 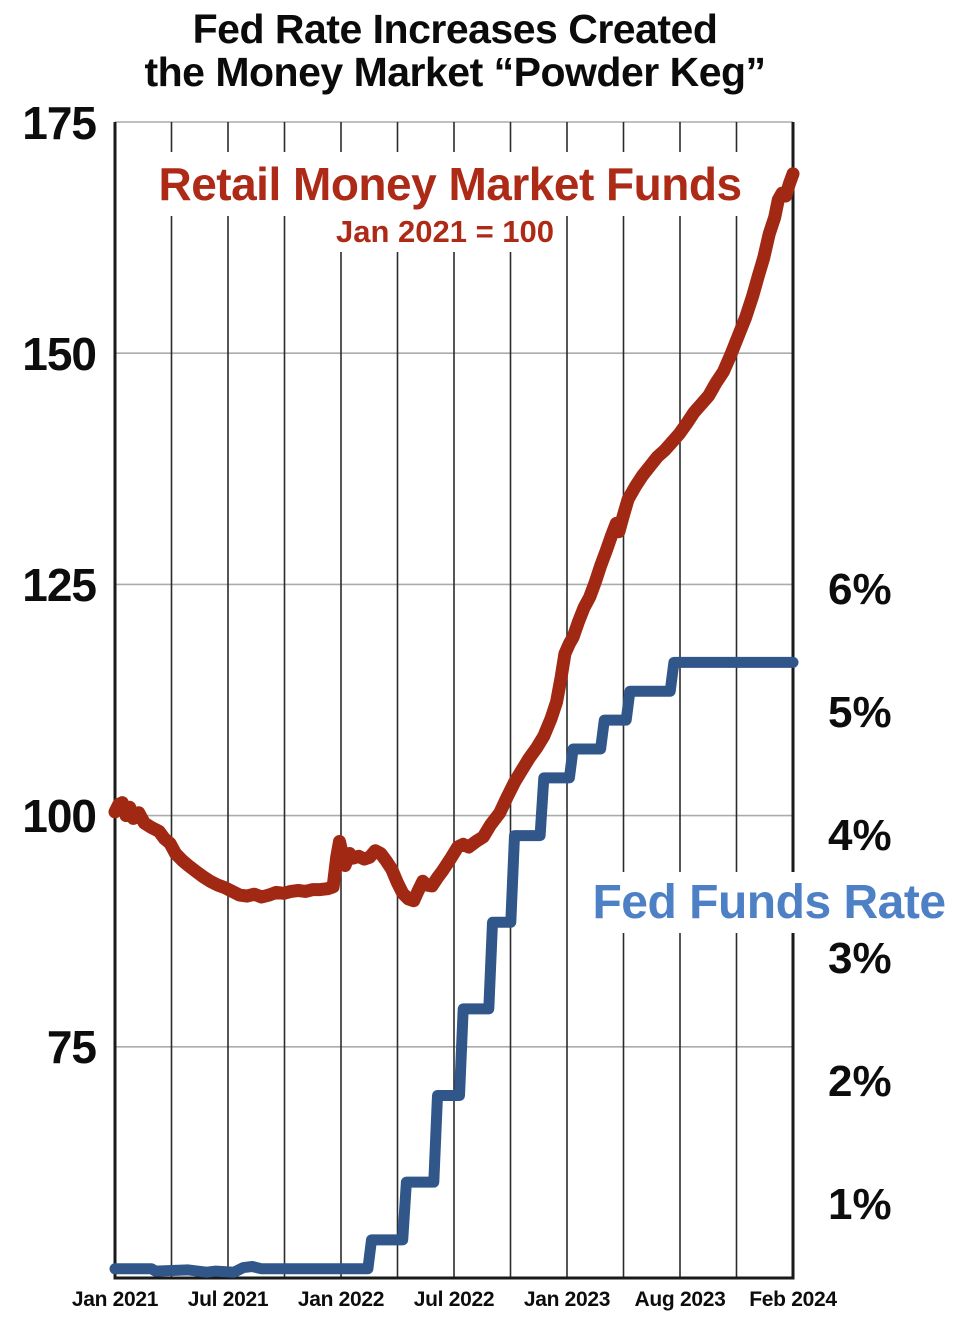 I want to click on right-axis-tick: 4%, so click(x=860, y=835).